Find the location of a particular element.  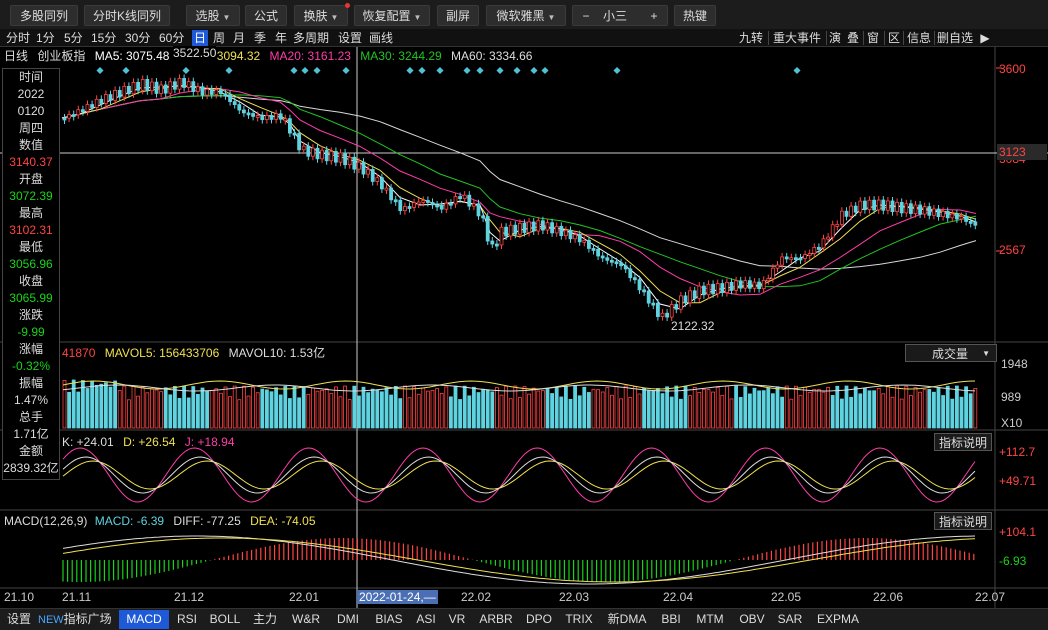

x-tick: 22.04 is located at coordinates (678, 597).